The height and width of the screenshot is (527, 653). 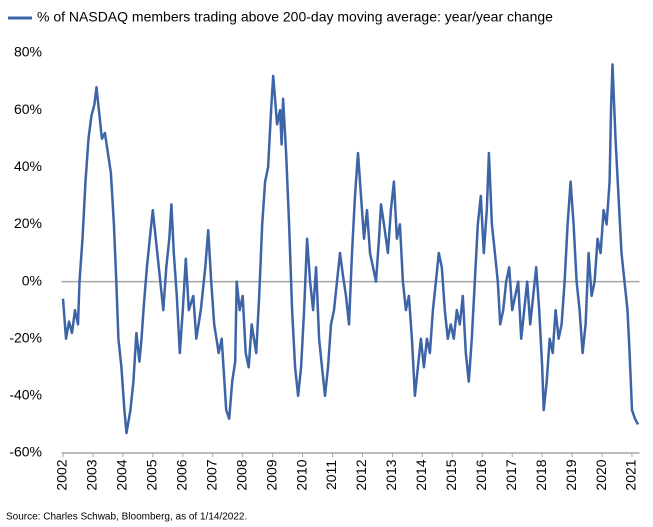 I want to click on x-tick-label: 2019, so click(x=571, y=474).